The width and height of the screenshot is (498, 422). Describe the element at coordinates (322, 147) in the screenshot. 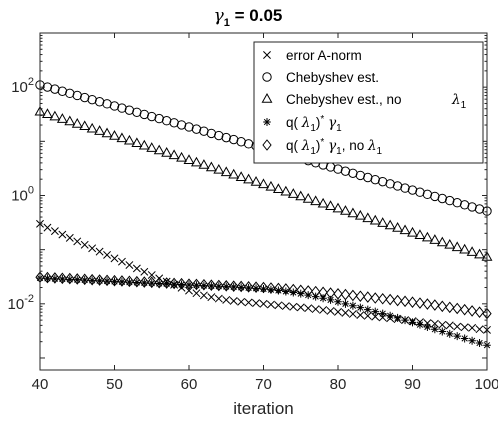

I see `legend-item-diamond: q( λ1)* γ1, no λ1` at that location.